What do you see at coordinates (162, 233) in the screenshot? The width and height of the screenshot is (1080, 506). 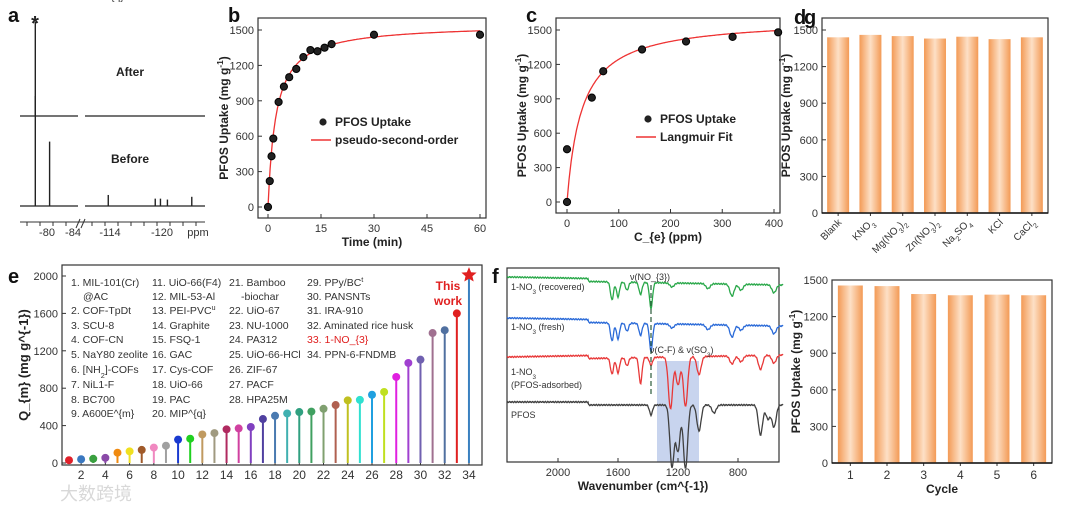 I see `ppm-tick-label: -120` at bounding box center [162, 233].